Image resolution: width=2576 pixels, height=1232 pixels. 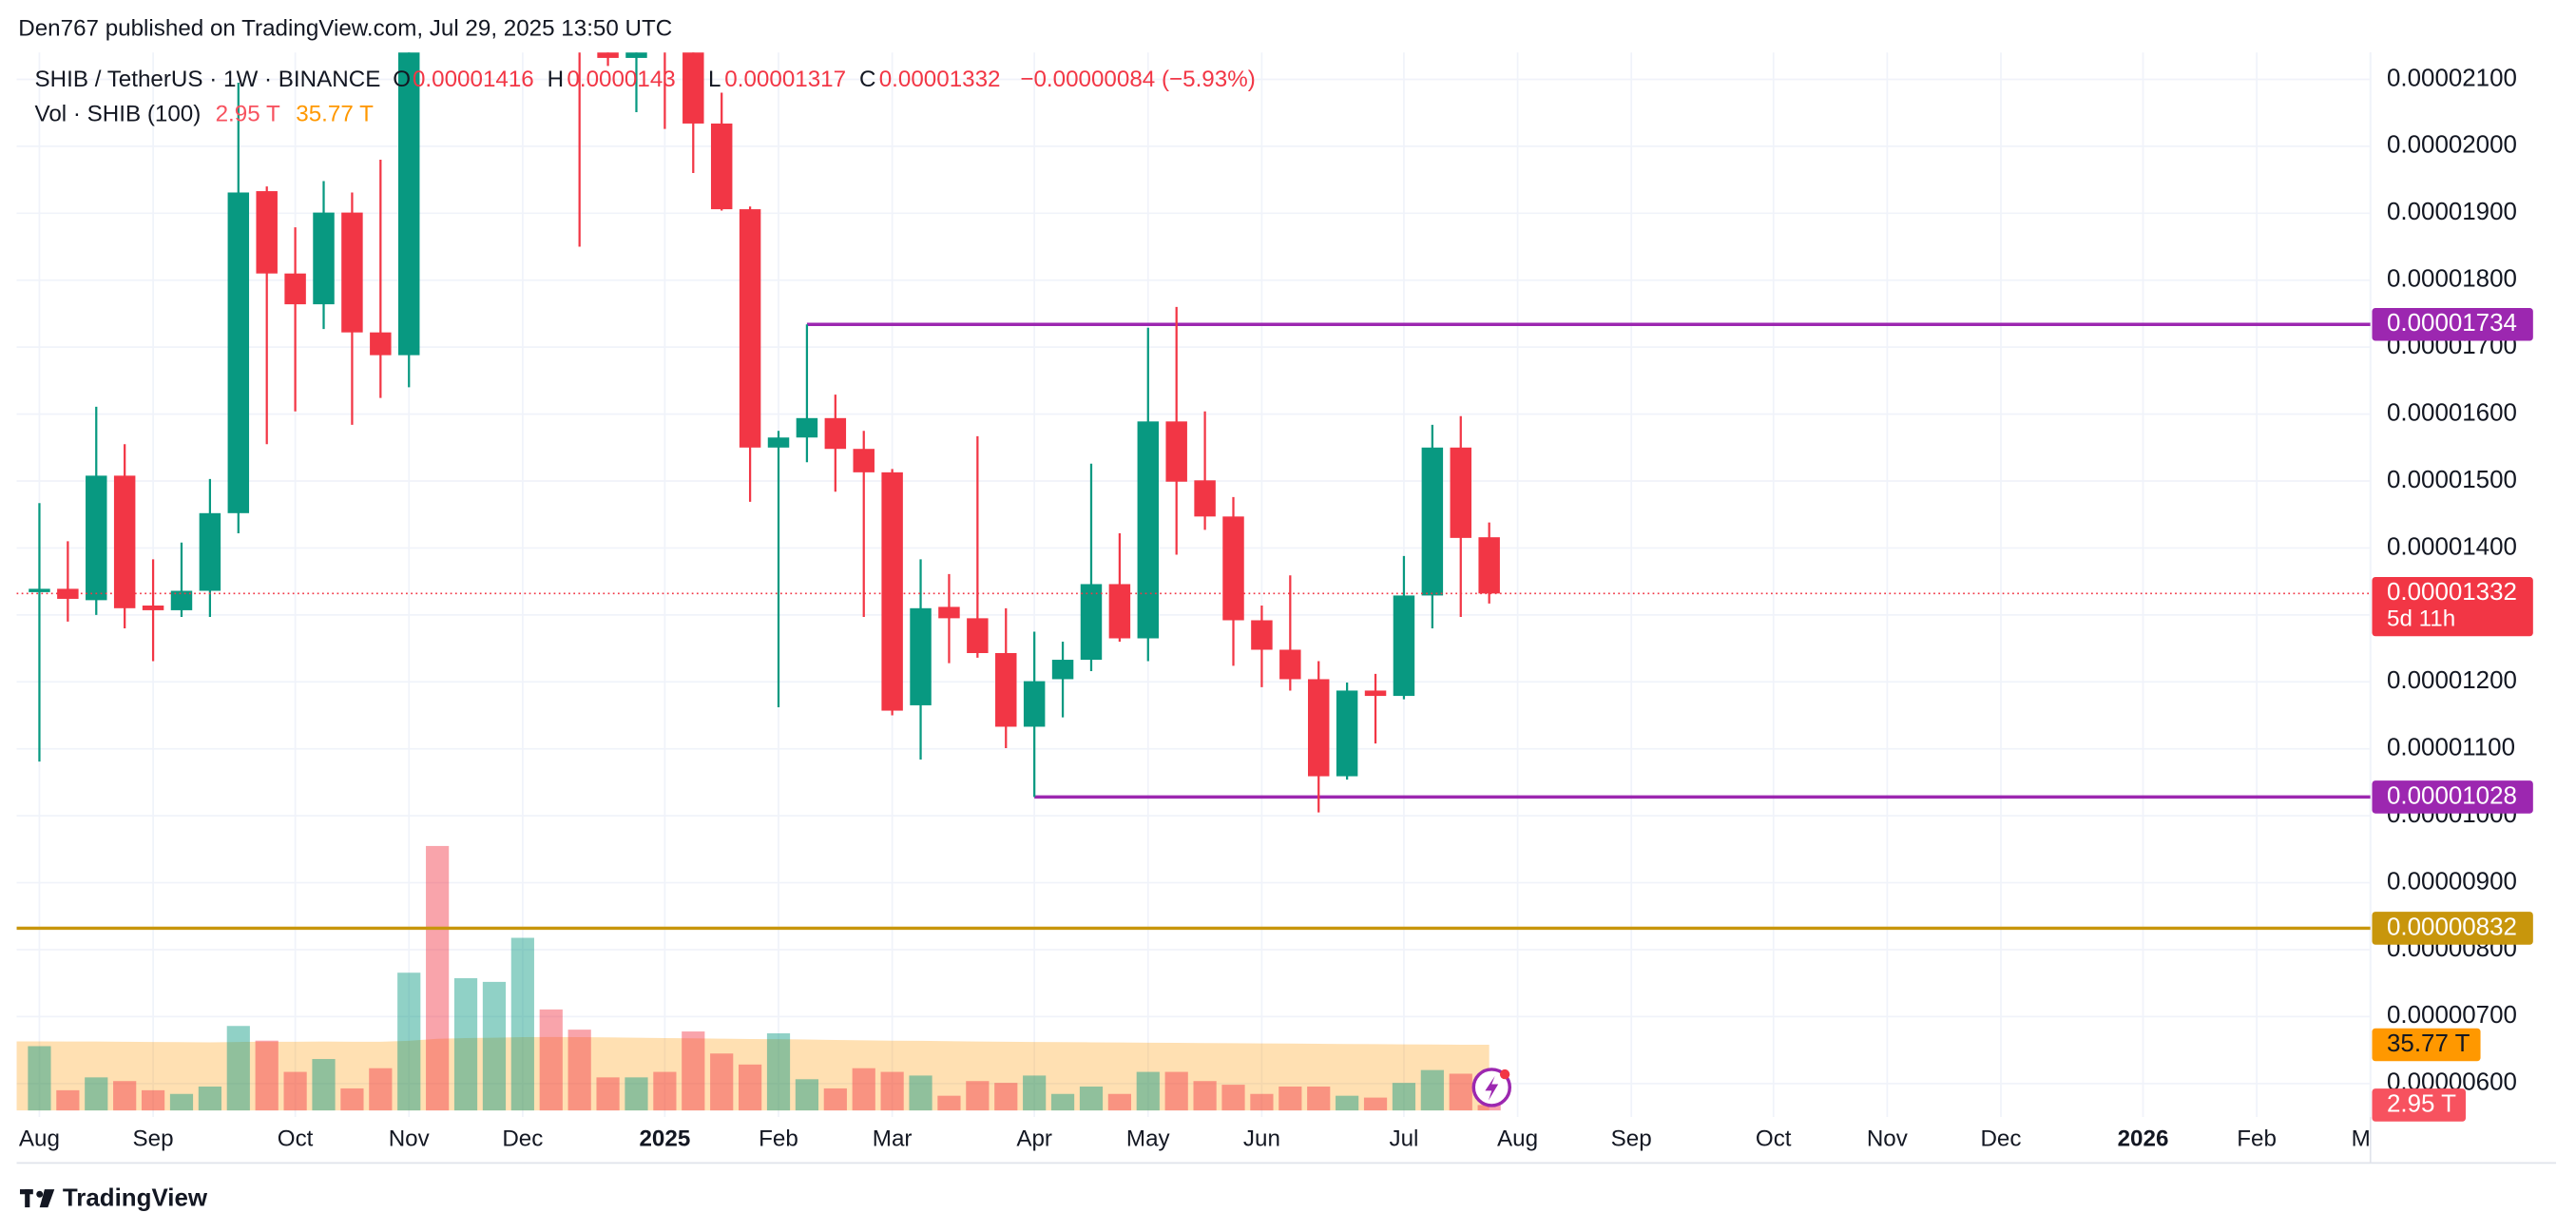 What do you see at coordinates (2143, 1139) in the screenshot?
I see `x-tick-label: 2026` at bounding box center [2143, 1139].